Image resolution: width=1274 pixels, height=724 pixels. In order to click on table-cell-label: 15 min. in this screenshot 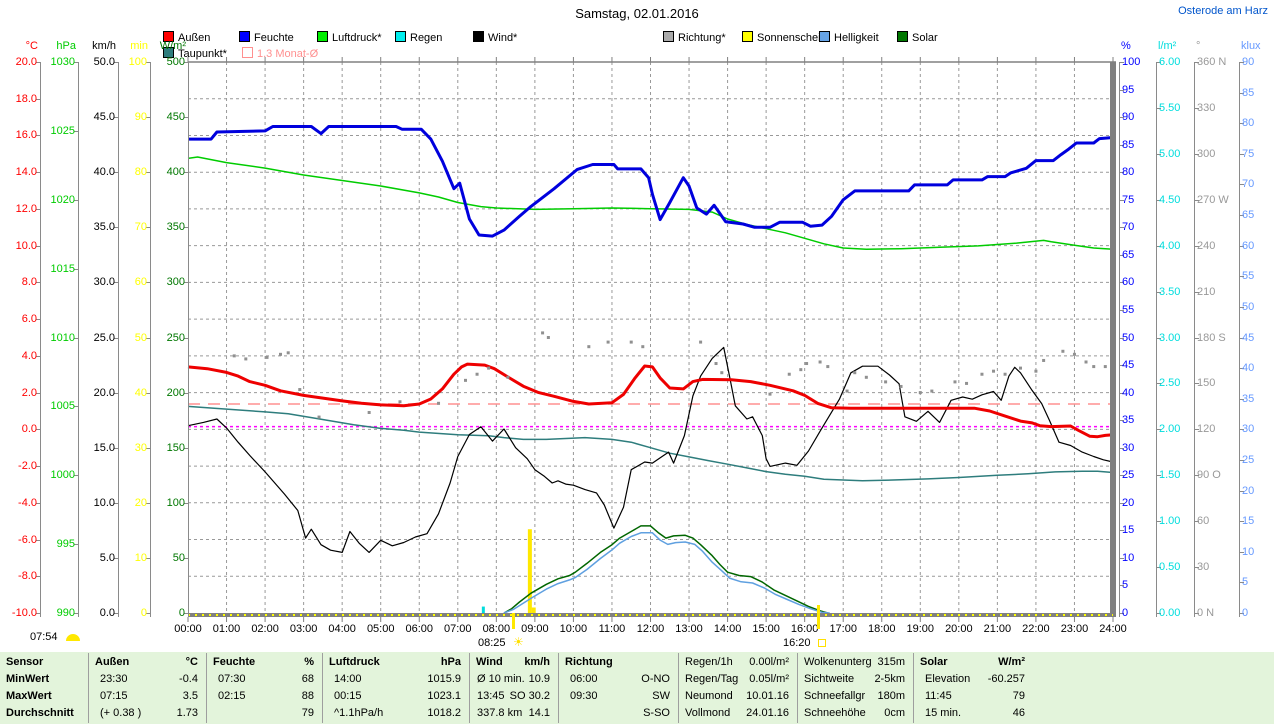, I will do `click(943, 713)`.